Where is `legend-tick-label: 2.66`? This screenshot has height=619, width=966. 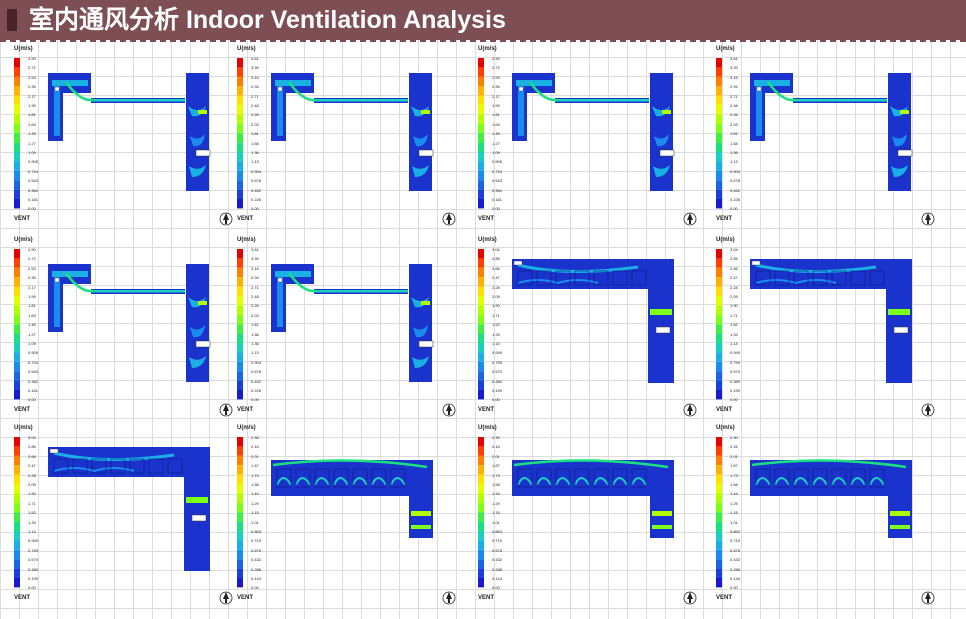
legend-tick-label: 2.66 is located at coordinates (496, 268).